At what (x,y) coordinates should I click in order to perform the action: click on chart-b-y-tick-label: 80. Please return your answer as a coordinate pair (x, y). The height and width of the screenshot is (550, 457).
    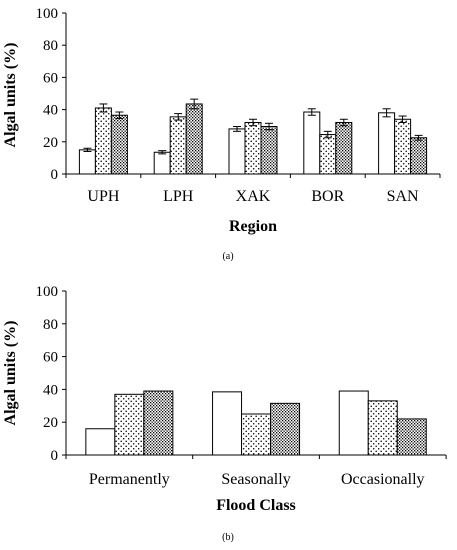
    Looking at the image, I should click on (50, 325).